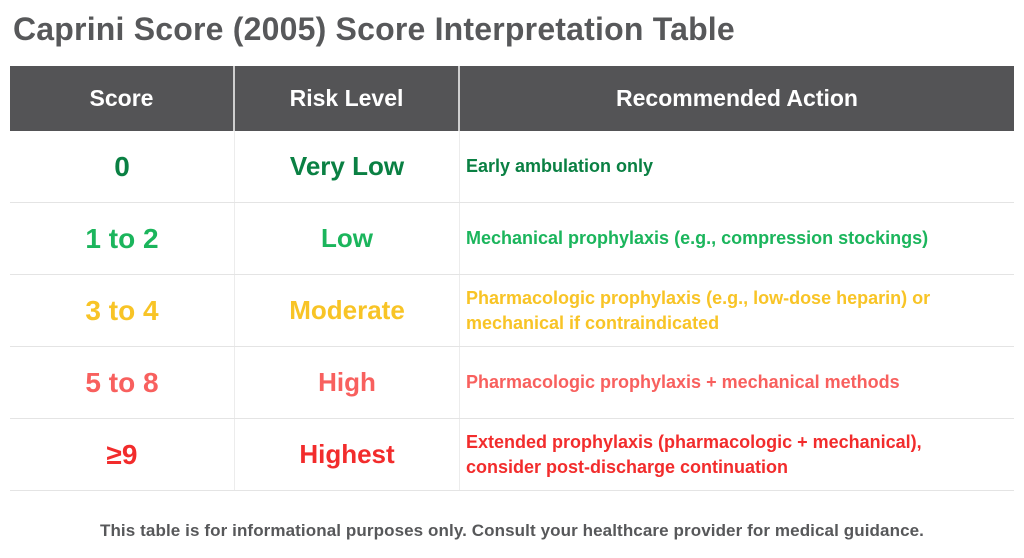  Describe the element at coordinates (347, 166) in the screenshot. I see `risk-level-cell: Very Low` at that location.